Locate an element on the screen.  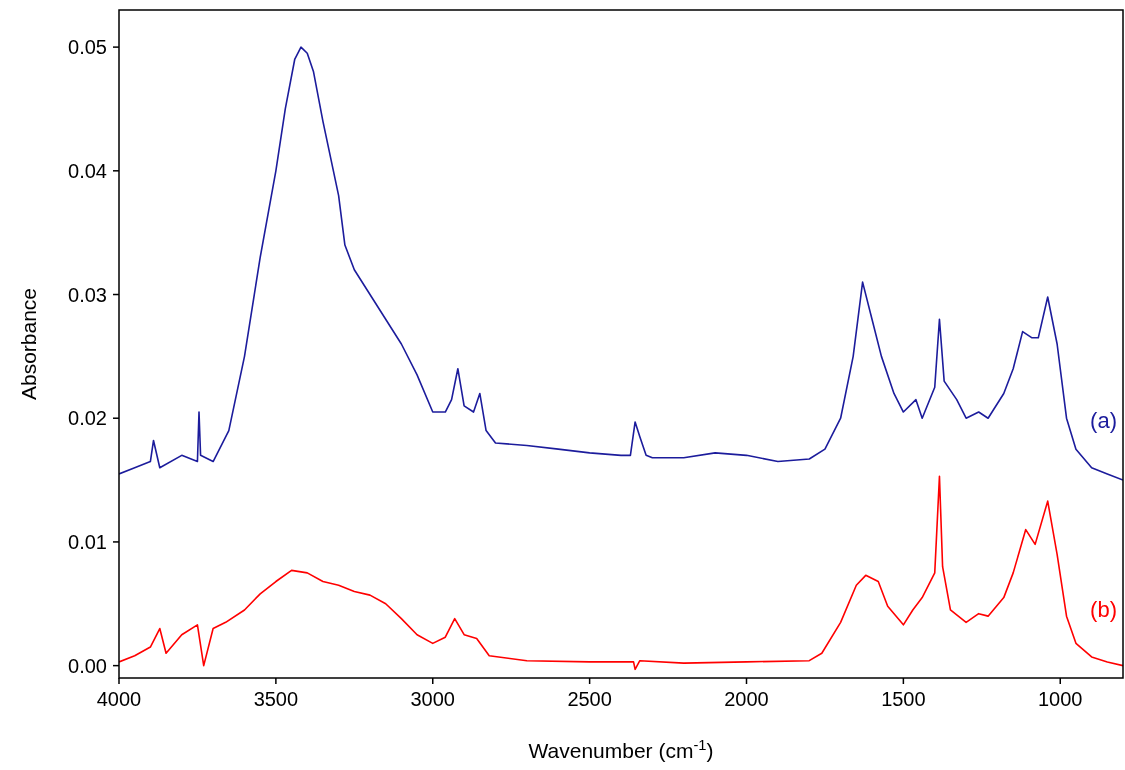
y-tick-label: 0.02 is located at coordinates (87, 418).